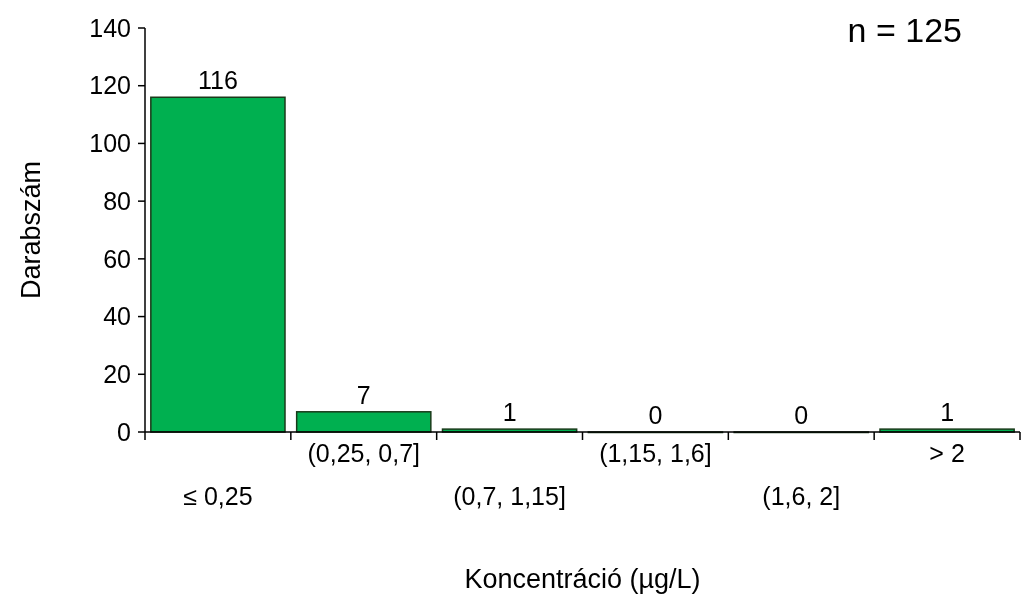 The height and width of the screenshot is (606, 1025). Describe the element at coordinates (124, 431) in the screenshot. I see `y-tick-label: 0` at that location.